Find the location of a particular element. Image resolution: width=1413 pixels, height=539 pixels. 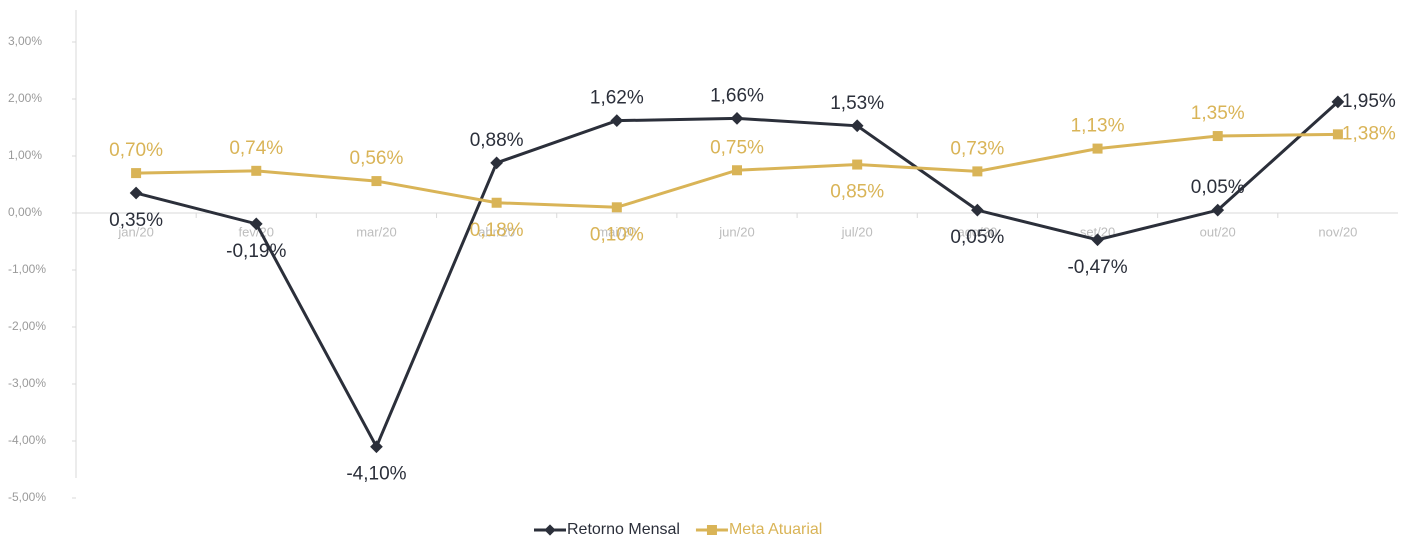

data-label: 0,18% is located at coordinates (497, 230).